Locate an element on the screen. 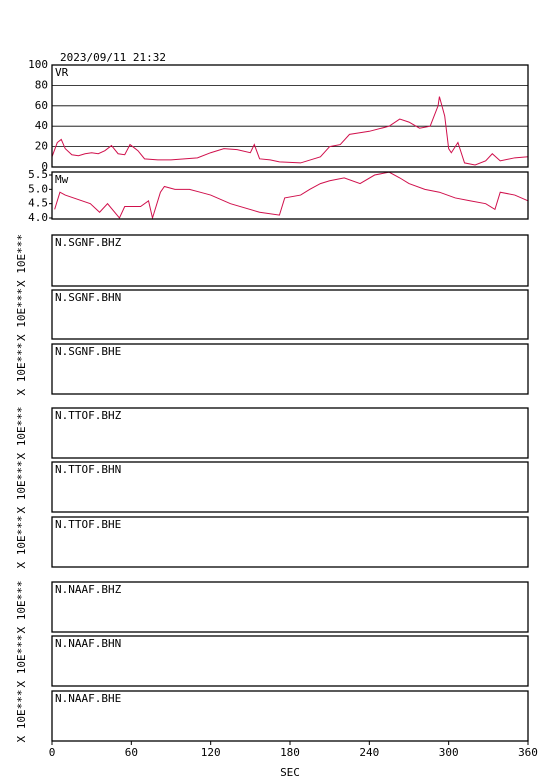  y-tick-label: 100 is located at coordinates (38, 64).